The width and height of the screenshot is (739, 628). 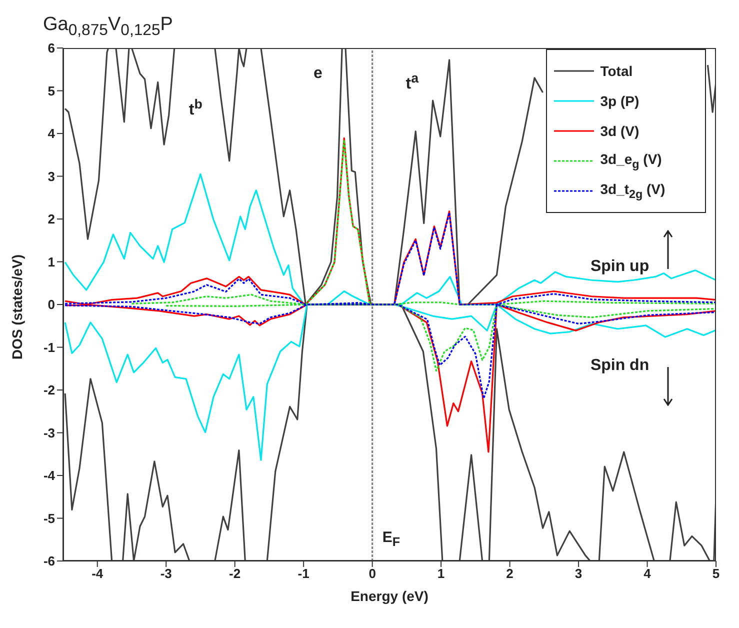 What do you see at coordinates (49, 476) in the screenshot?
I see `y-tick-label: -4` at bounding box center [49, 476].